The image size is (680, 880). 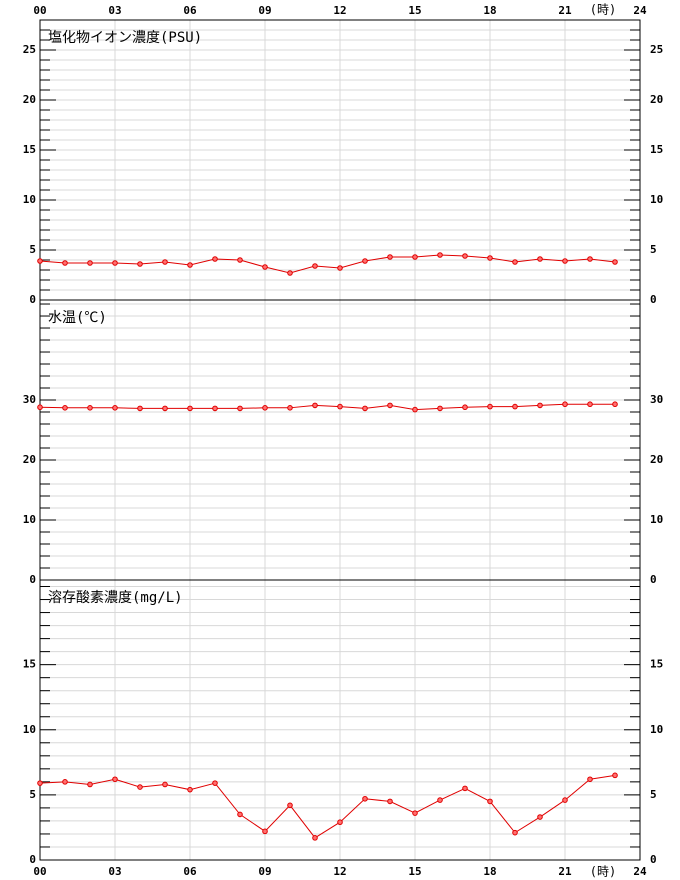 What do you see at coordinates (640, 10) in the screenshot?
I see `x-tick-label: 24` at bounding box center [640, 10].